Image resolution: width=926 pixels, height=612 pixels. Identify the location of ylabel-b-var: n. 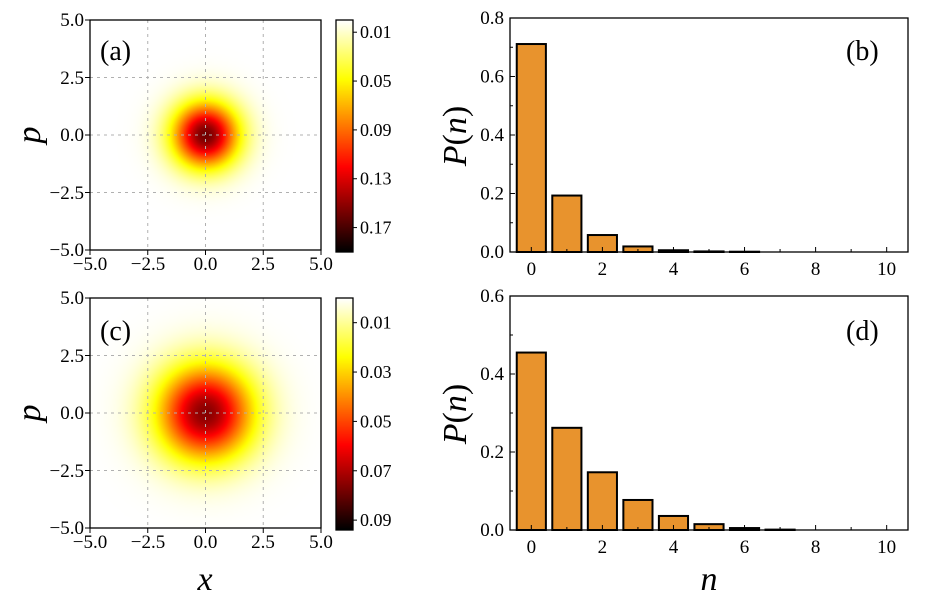
(455, 125).